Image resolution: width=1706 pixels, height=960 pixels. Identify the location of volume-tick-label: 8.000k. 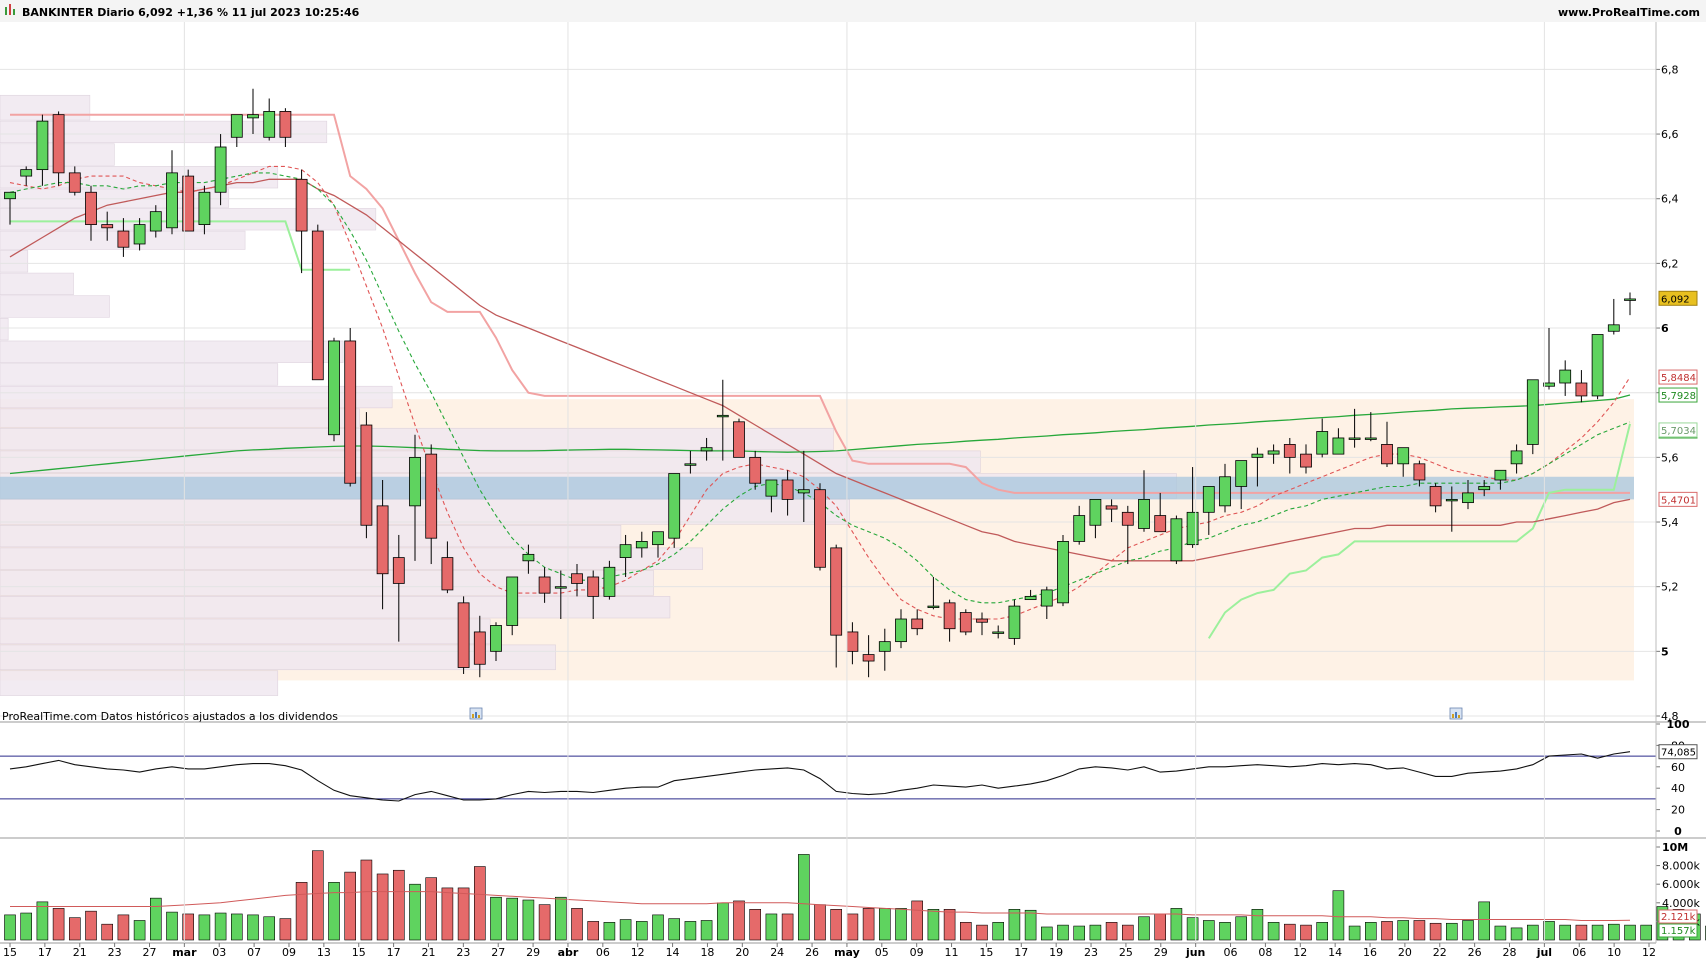
(1681, 866).